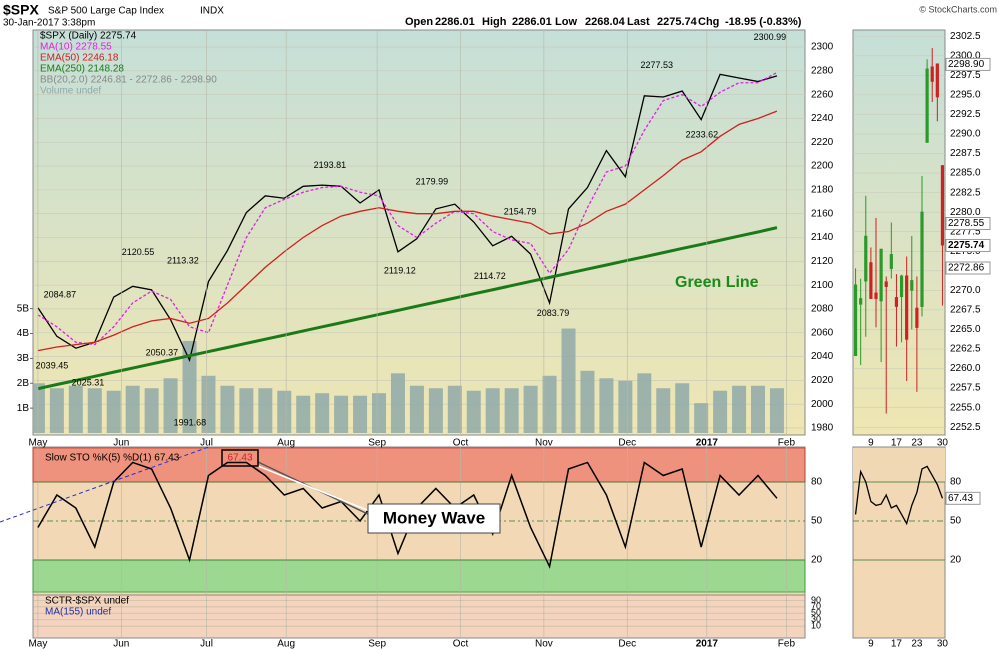 This screenshot has height=650, width=1000. Describe the element at coordinates (82, 69) in the screenshot. I see `legend-entry: EMA(250) 2148.28` at that location.